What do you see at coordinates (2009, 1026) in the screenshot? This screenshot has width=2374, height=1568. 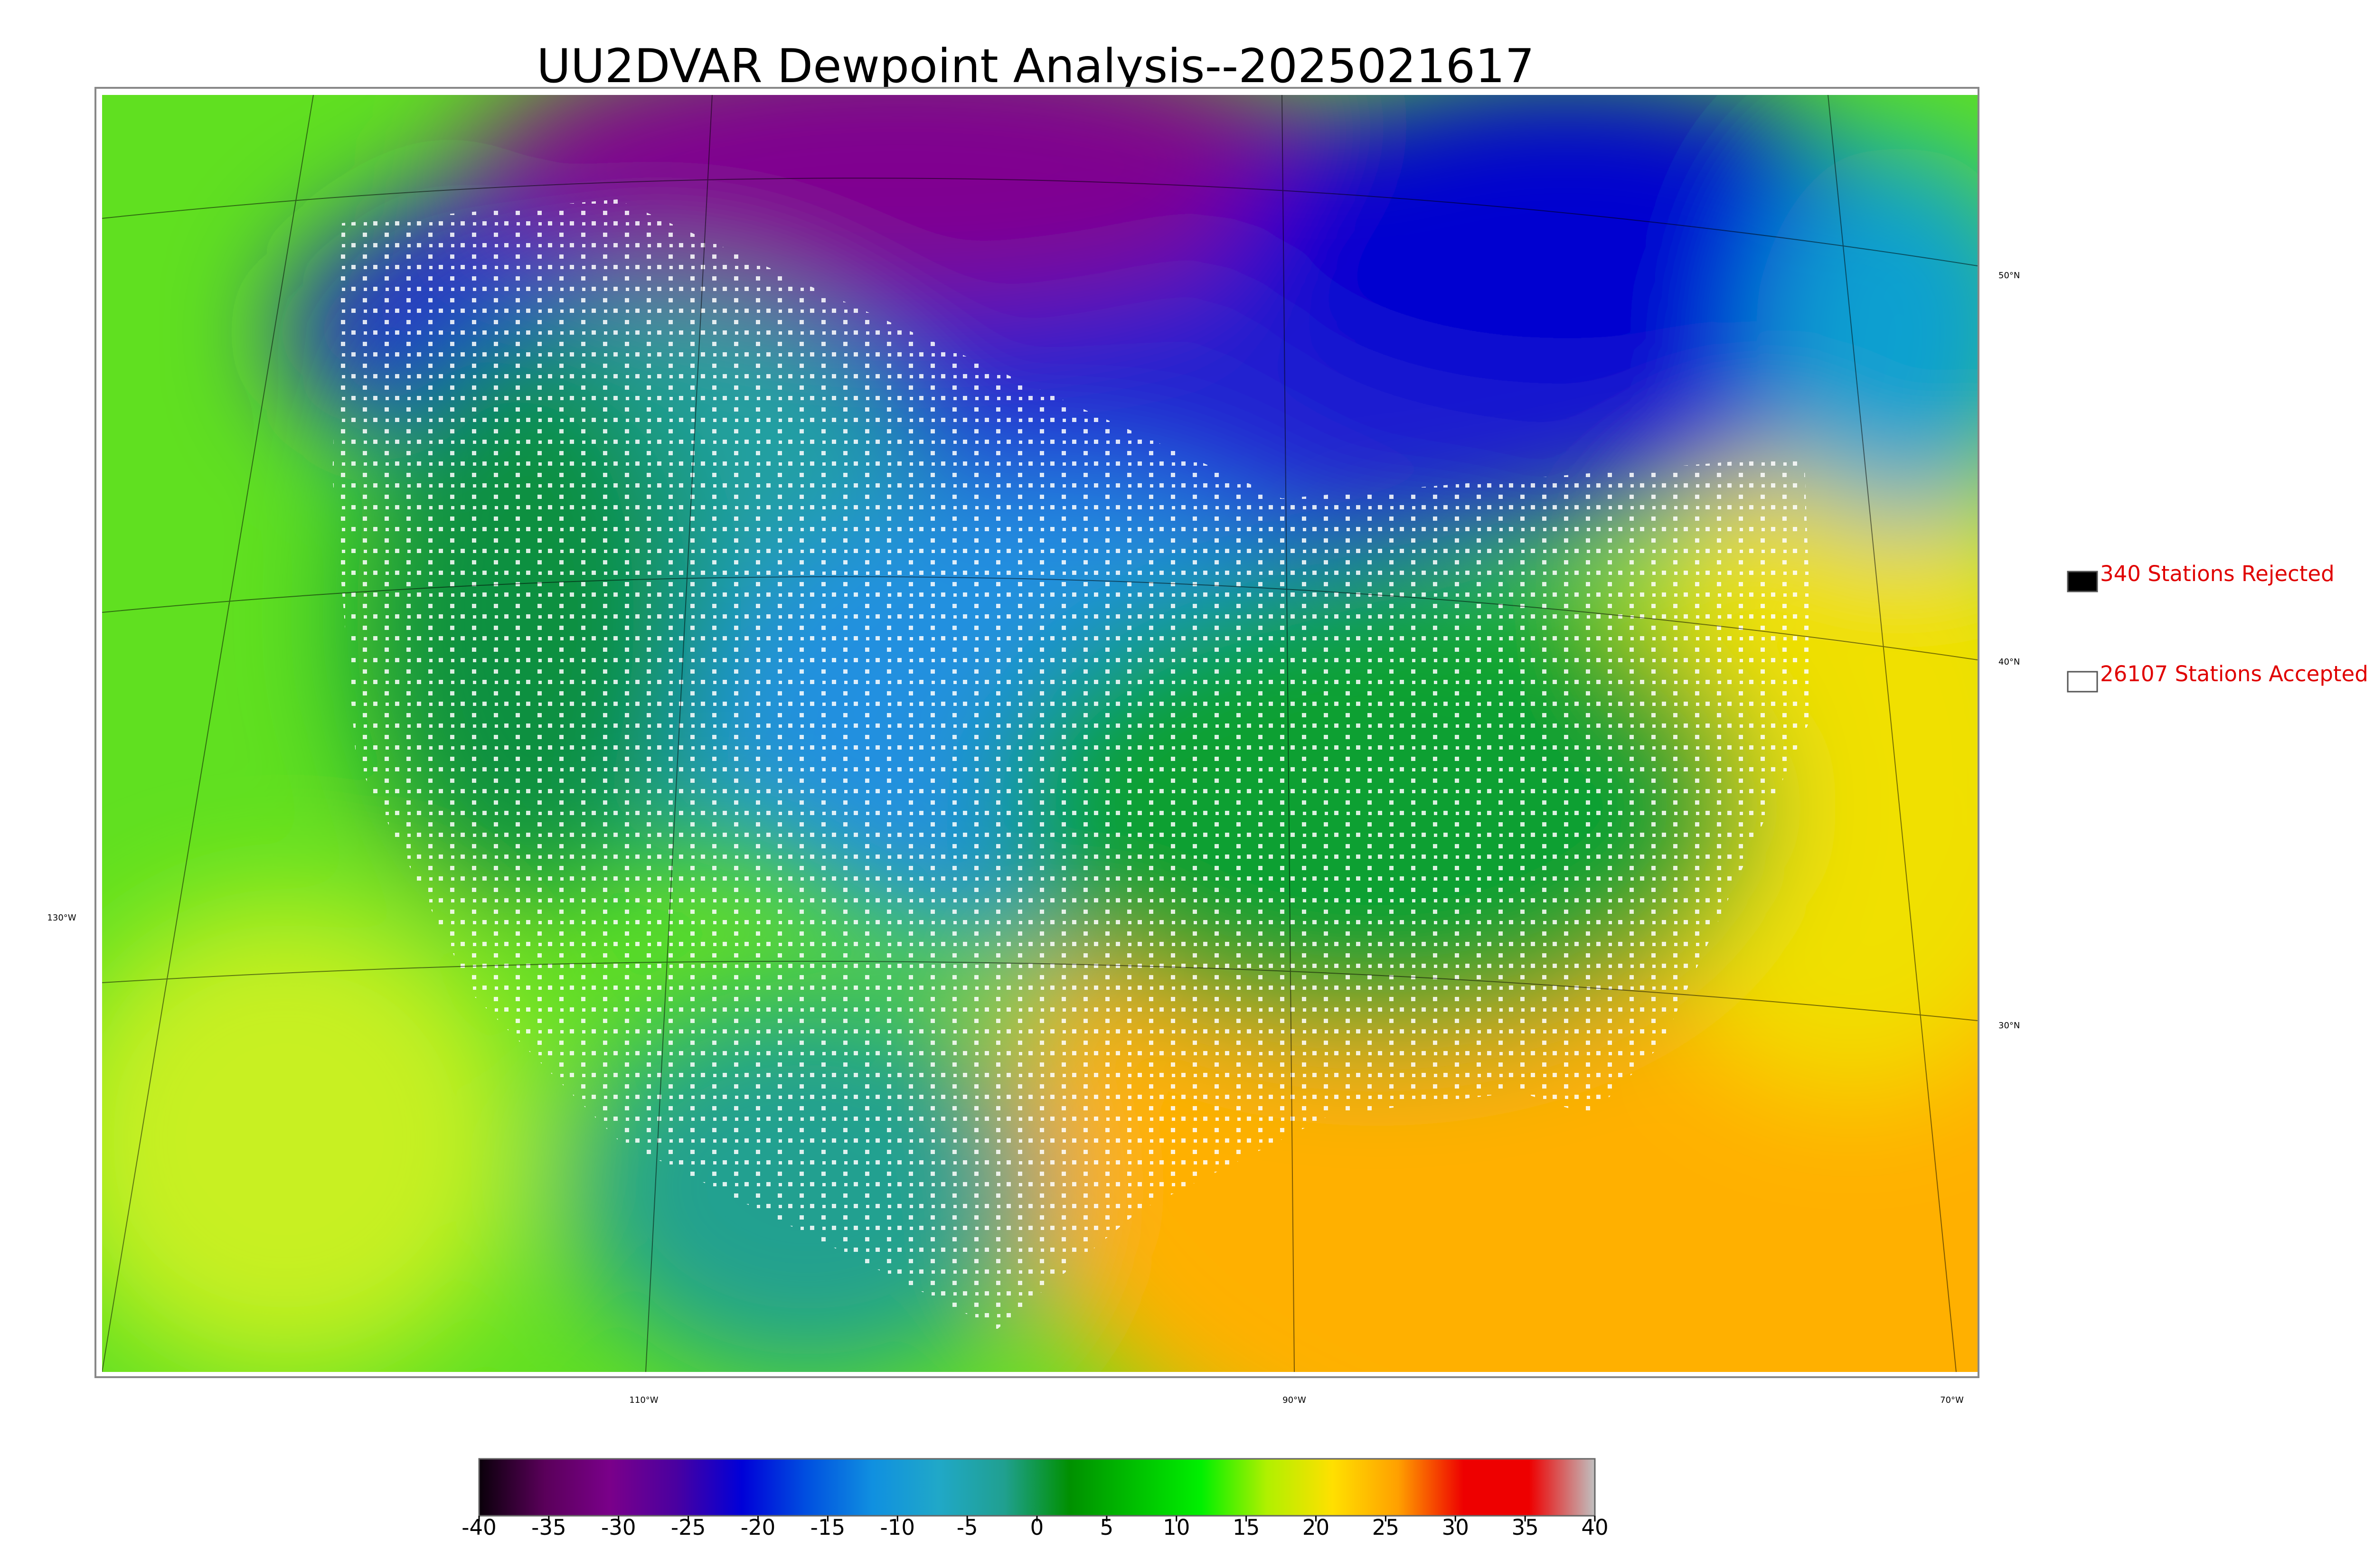 I see `lat-label: 30°N` at bounding box center [2009, 1026].